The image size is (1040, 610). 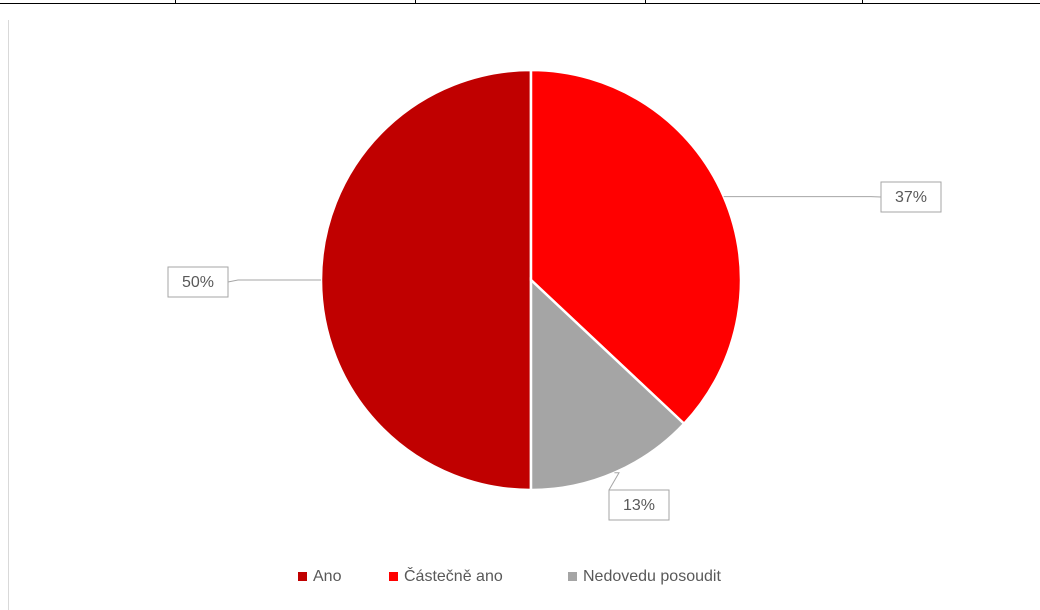 I want to click on legend-label: Ano, so click(x=327, y=576).